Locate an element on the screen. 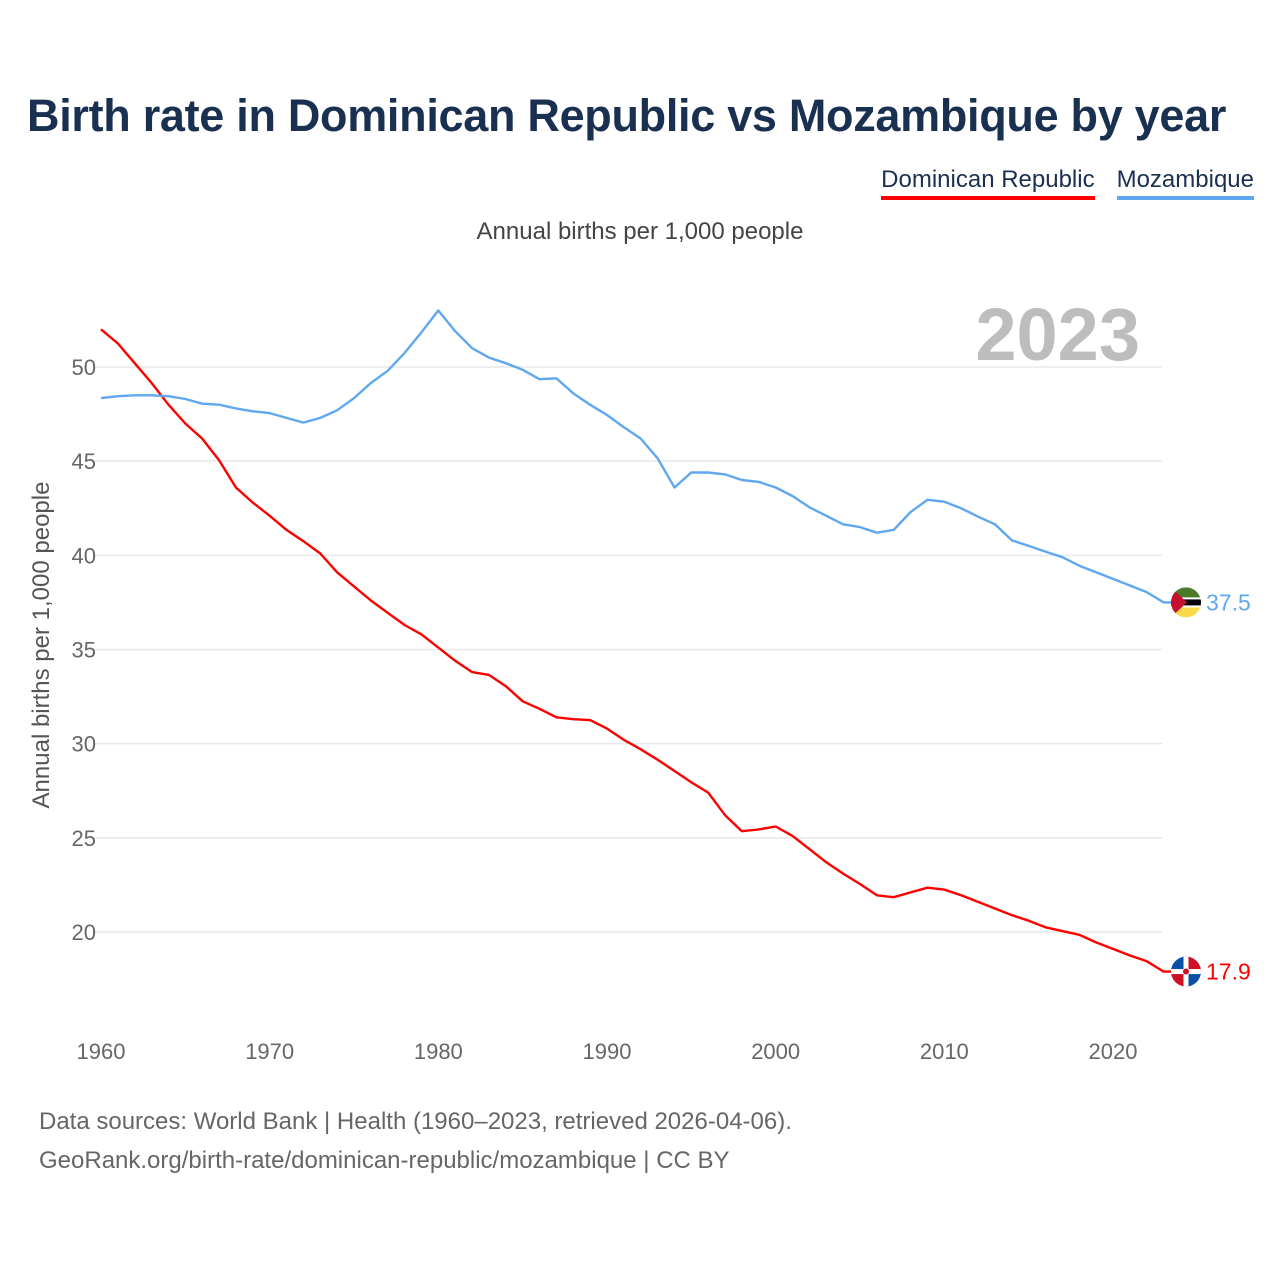 Image resolution: width=1280 pixels, height=1280 pixels. legend: Dominican Republic Mozambique is located at coordinates (1067, 183).